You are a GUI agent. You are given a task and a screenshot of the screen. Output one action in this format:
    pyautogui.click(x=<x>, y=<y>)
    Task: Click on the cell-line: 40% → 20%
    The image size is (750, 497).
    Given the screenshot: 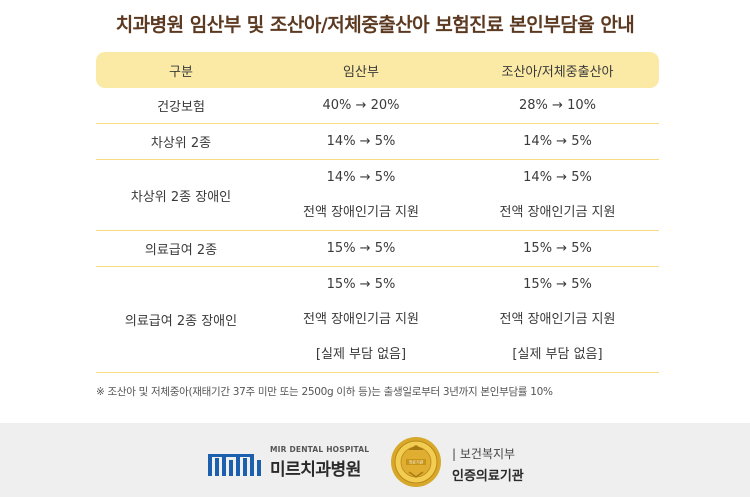 What is the action you would take?
    pyautogui.click(x=361, y=105)
    